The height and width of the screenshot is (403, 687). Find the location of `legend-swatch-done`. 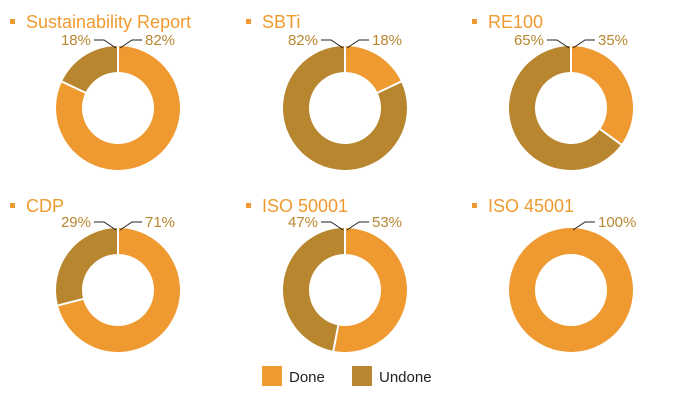

legend-swatch-done is located at coordinates (272, 376).